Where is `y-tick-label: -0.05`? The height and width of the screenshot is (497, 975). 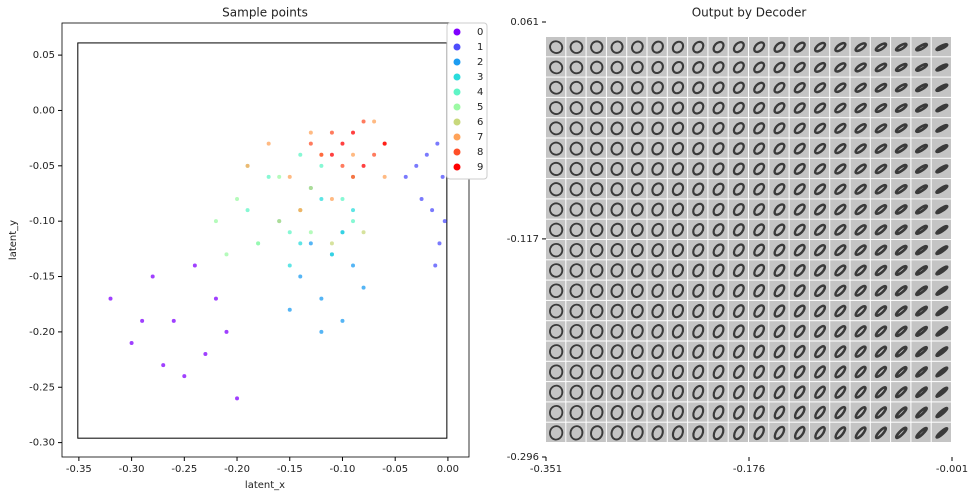 y-tick-label: -0.05 is located at coordinates (42, 166).